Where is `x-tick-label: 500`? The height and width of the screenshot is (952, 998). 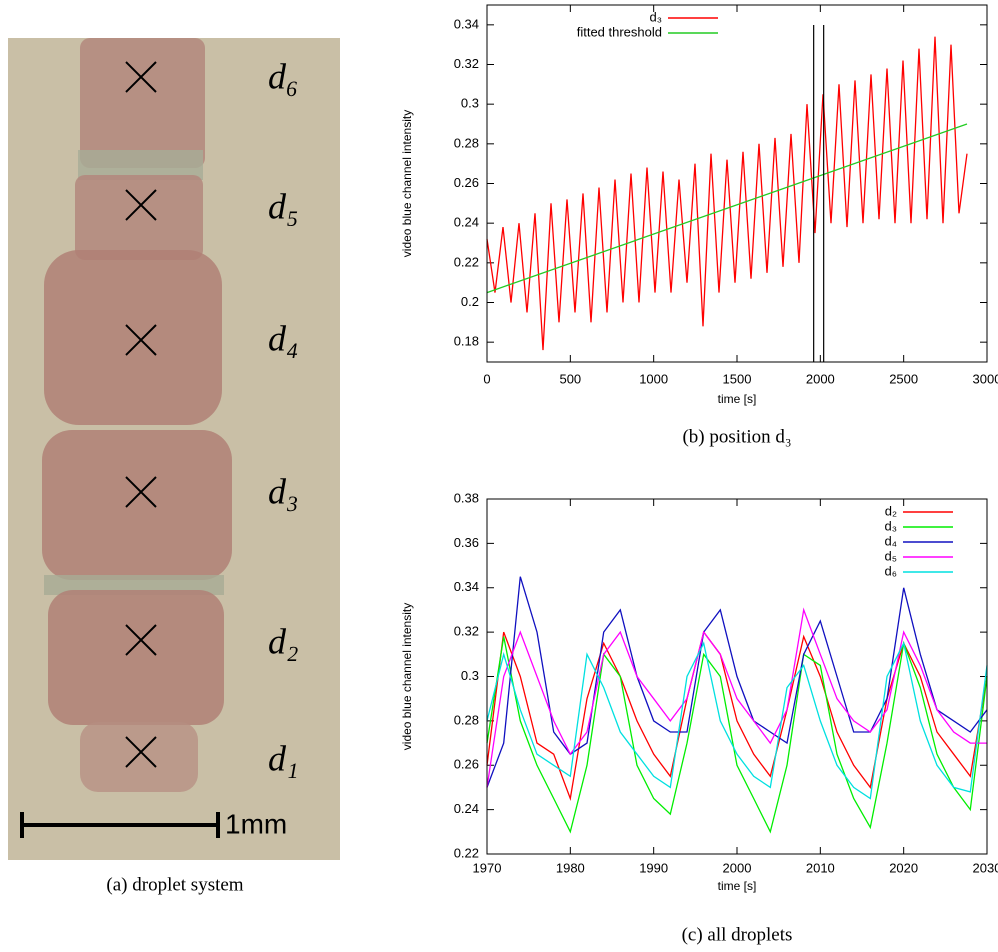
x-tick-label: 500 is located at coordinates (570, 378).